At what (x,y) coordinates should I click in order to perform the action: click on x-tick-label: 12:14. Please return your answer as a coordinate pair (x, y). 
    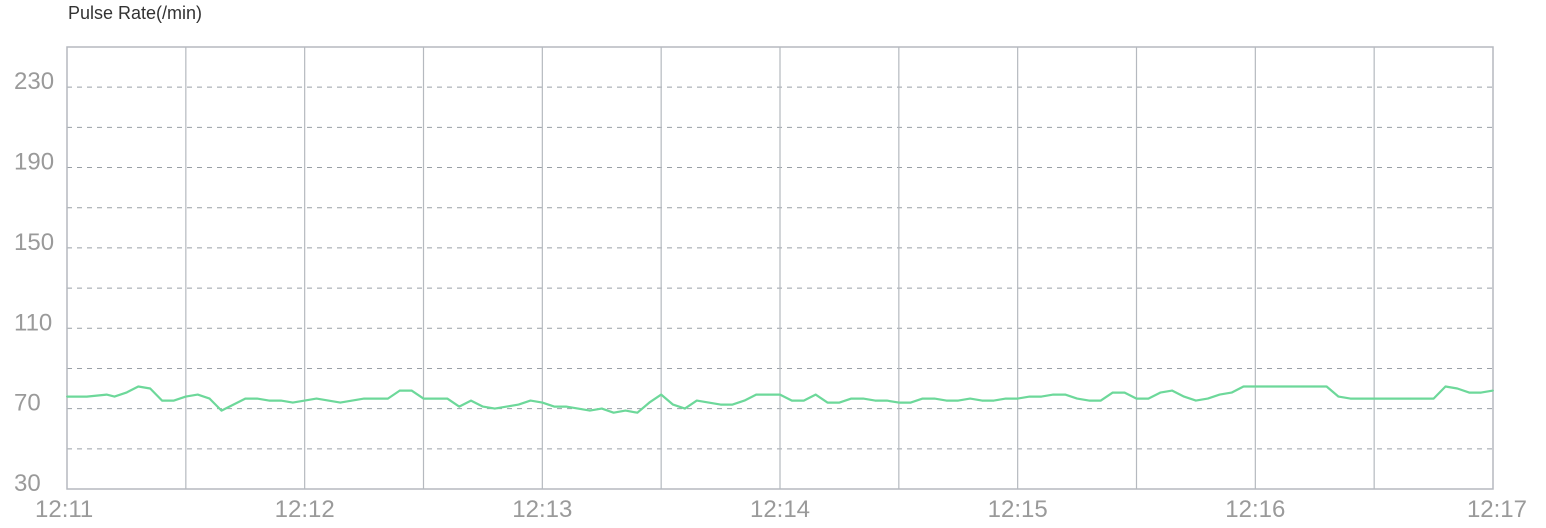
    Looking at the image, I should click on (780, 509).